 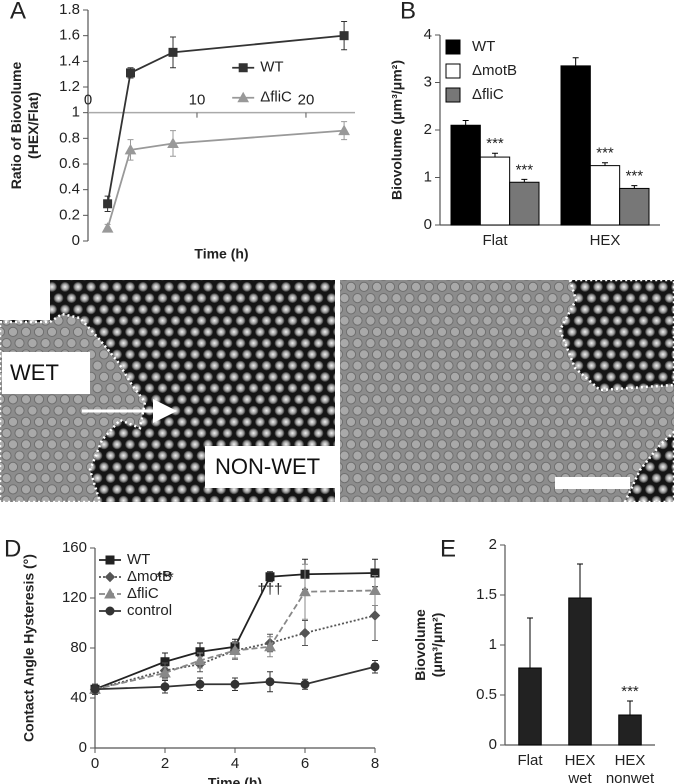 What do you see at coordinates (12, 548) in the screenshot?
I see `panel-label: D` at bounding box center [12, 548].